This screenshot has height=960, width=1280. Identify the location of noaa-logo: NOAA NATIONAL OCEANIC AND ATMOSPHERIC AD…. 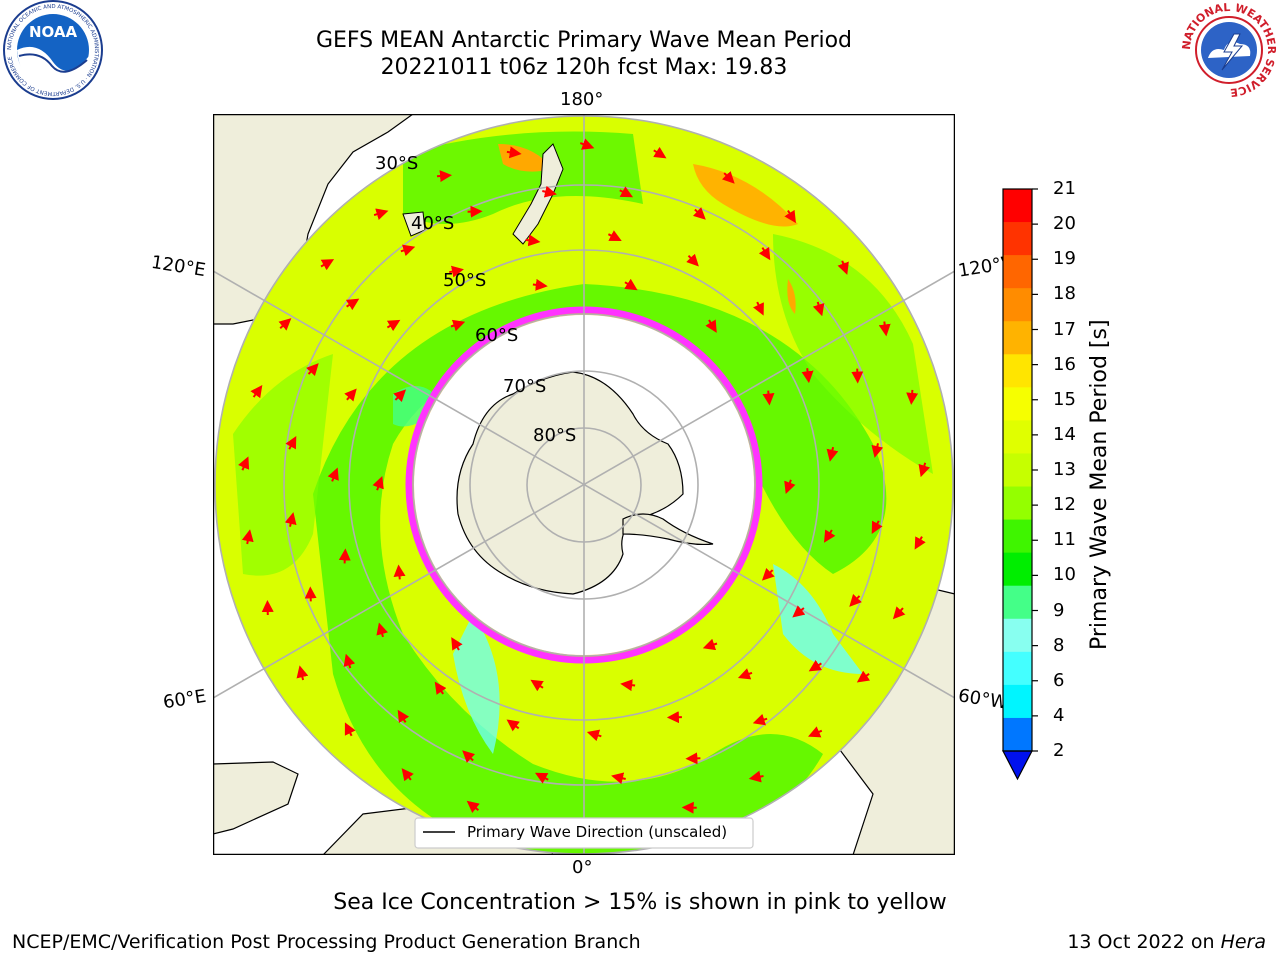
(53, 50).